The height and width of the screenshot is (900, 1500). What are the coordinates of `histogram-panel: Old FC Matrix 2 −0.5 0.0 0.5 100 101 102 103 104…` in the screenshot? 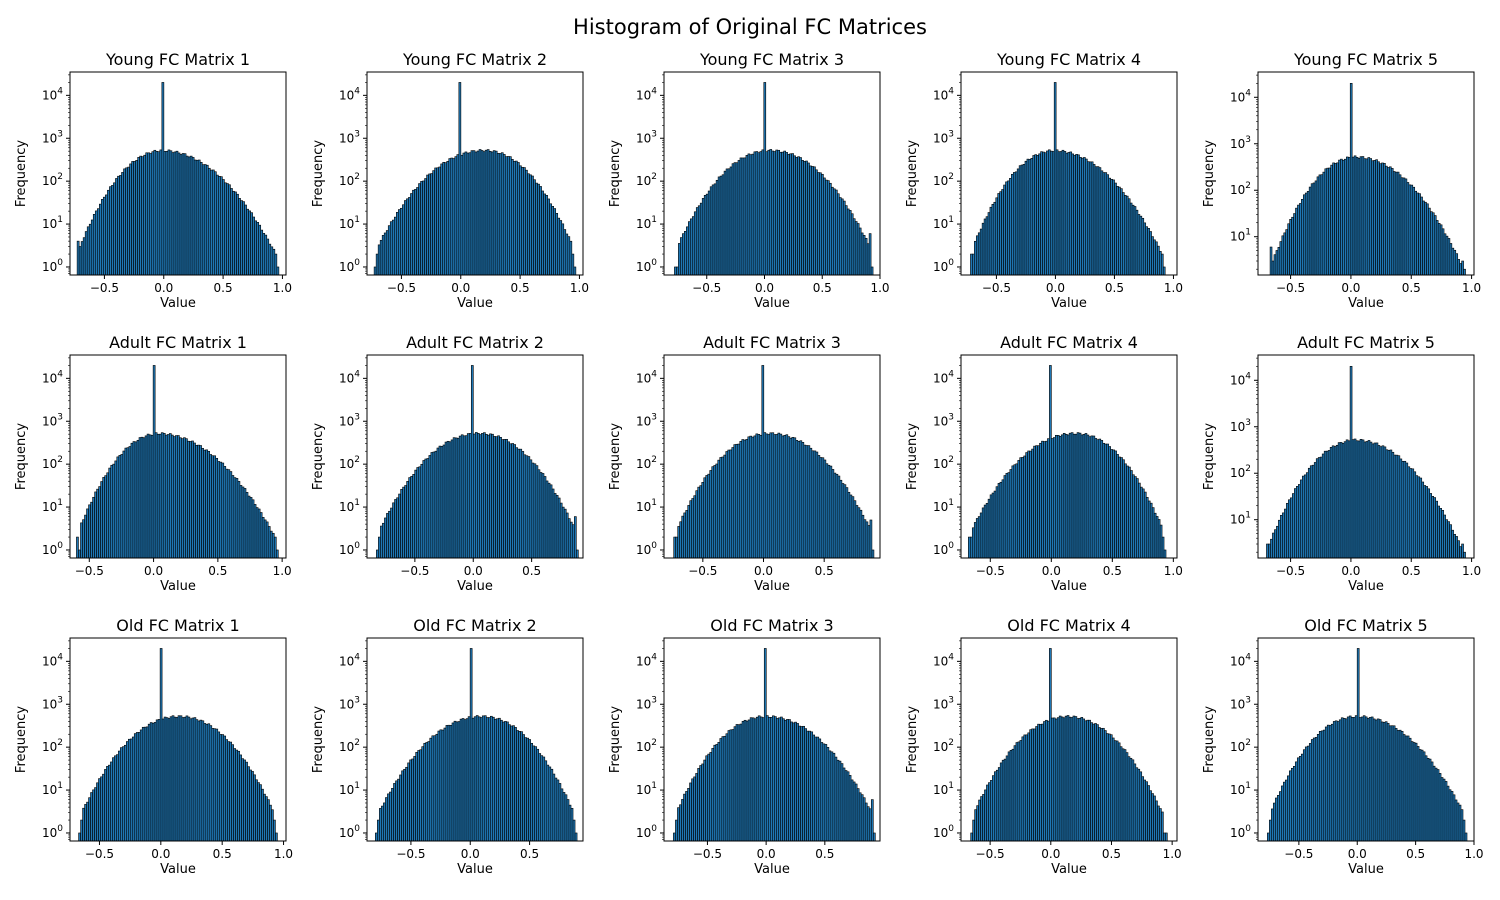 It's located at (447, 746).